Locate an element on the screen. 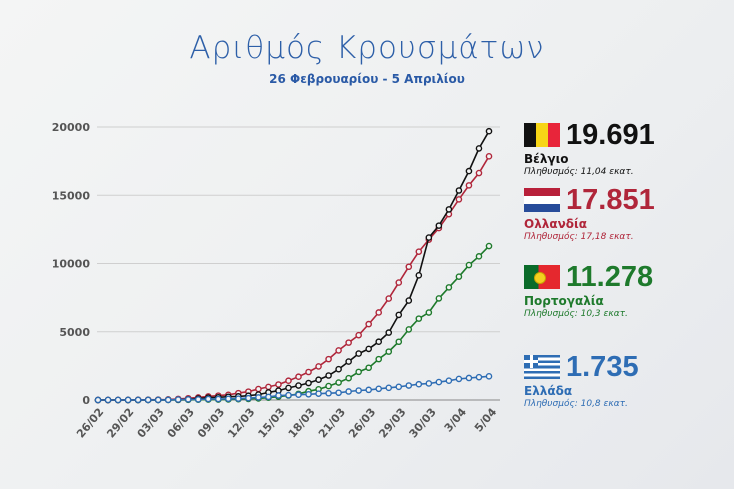  x-tick-label: 26/03 is located at coordinates (362, 423).